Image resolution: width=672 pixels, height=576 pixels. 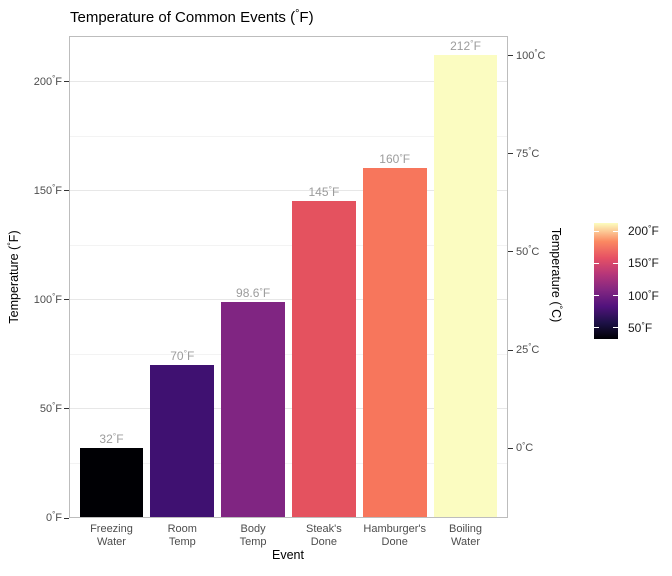 What do you see at coordinates (53, 517) in the screenshot?
I see `y-axis-label-f: 0°F` at bounding box center [53, 517].